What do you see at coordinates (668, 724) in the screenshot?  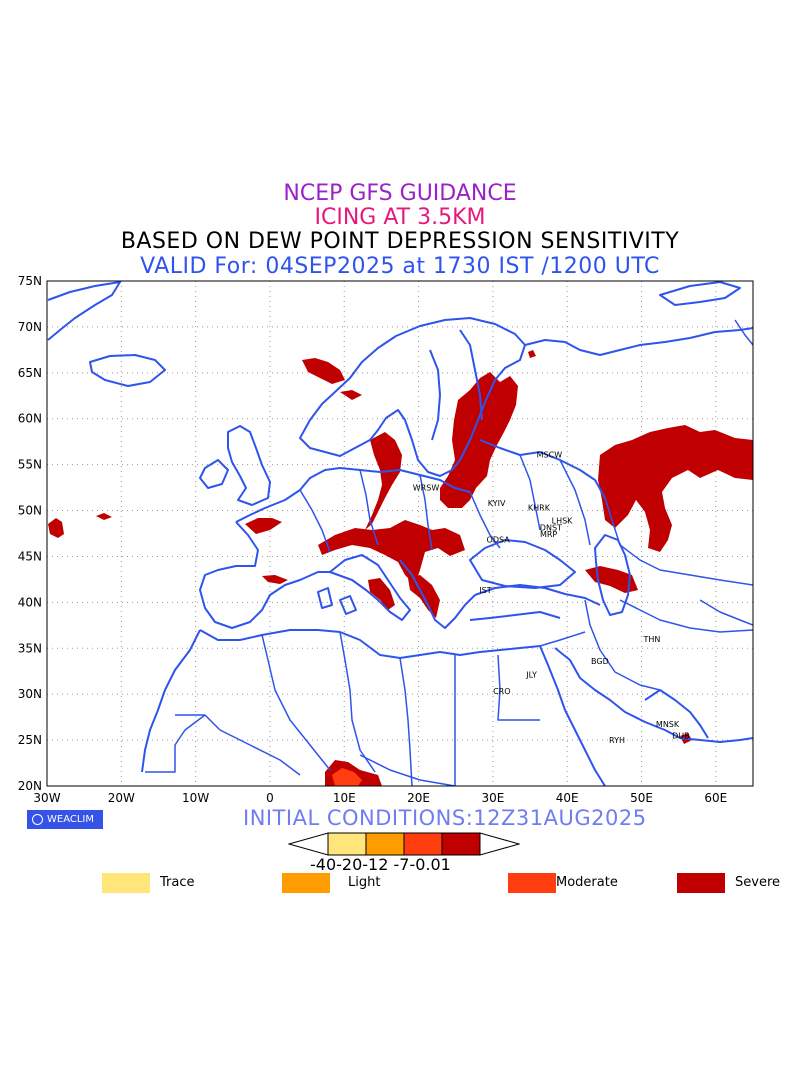 I see `city-label: MNSK` at bounding box center [668, 724].